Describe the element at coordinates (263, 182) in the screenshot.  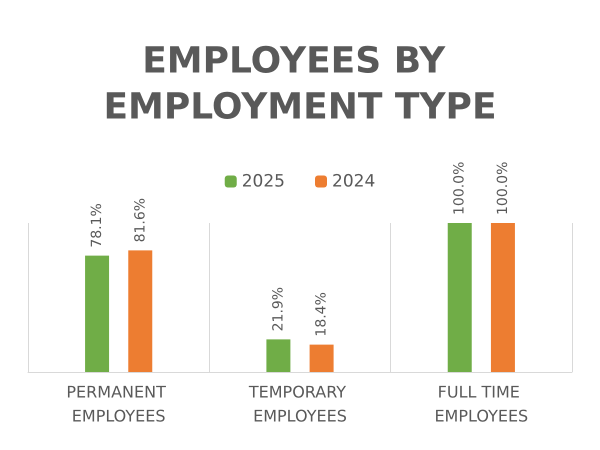
I see `legend-label: 2025` at that location.